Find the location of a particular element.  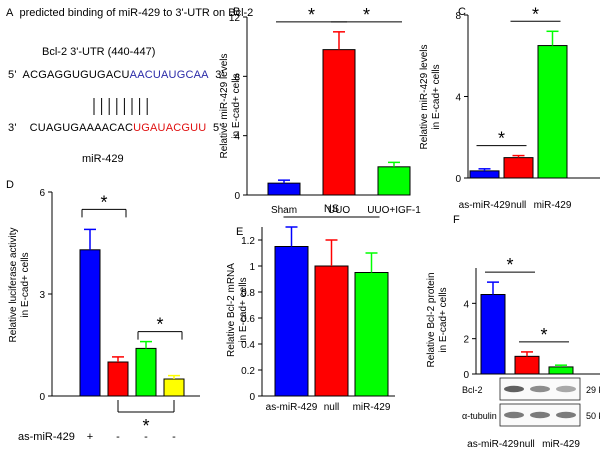

y-tick-label: 12 is located at coordinates (235, 18).